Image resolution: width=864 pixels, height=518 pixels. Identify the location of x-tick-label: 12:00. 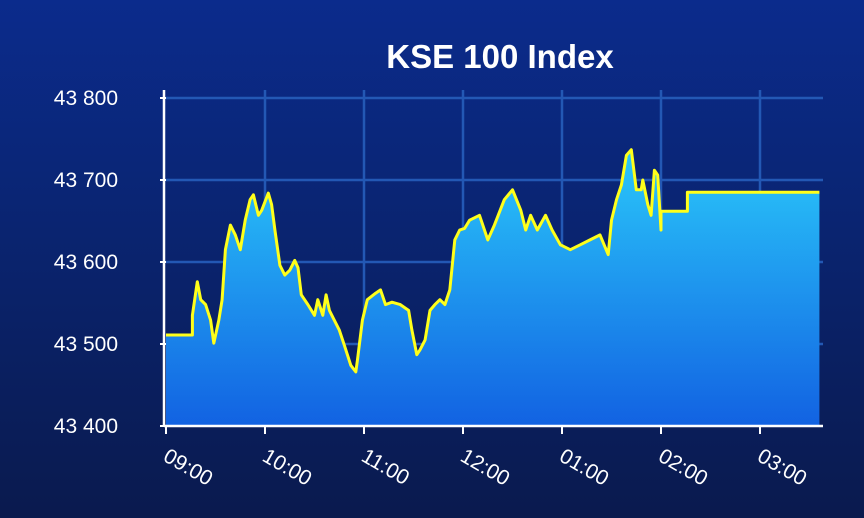
(485, 467).